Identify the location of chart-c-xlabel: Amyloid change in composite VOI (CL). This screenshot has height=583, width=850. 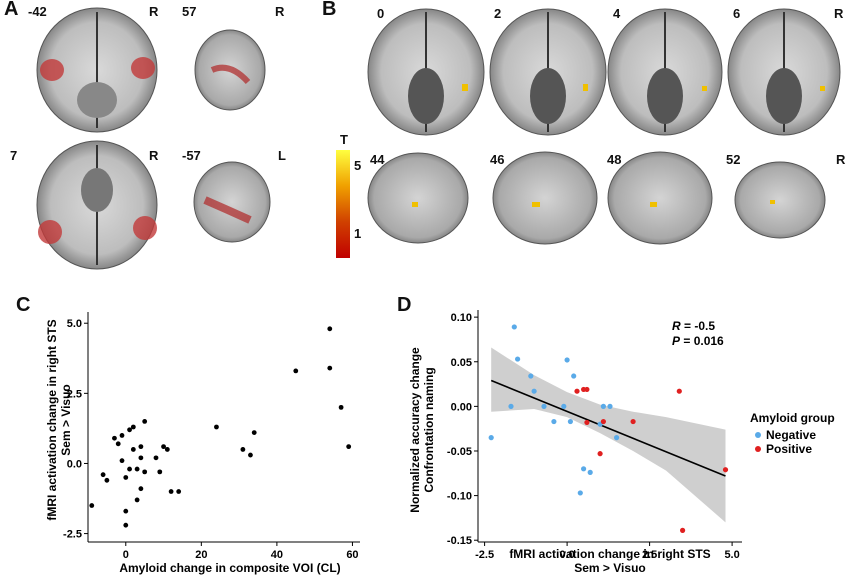
(229, 568).